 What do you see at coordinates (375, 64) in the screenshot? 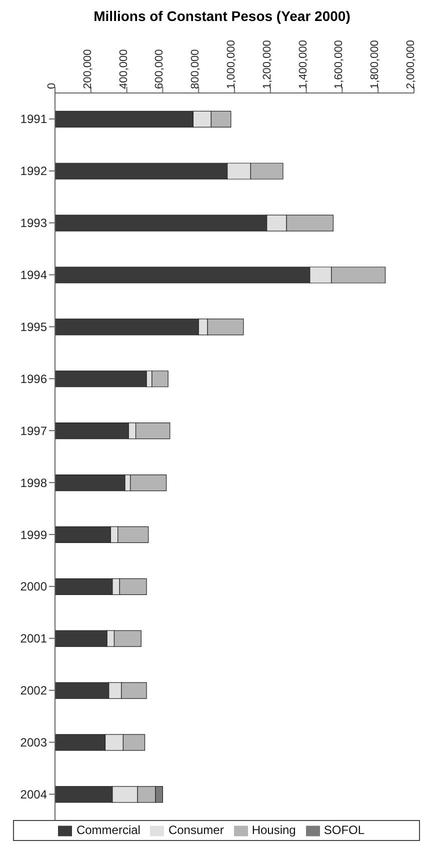
I see `x-tick-label: 1,800,000` at bounding box center [375, 64].